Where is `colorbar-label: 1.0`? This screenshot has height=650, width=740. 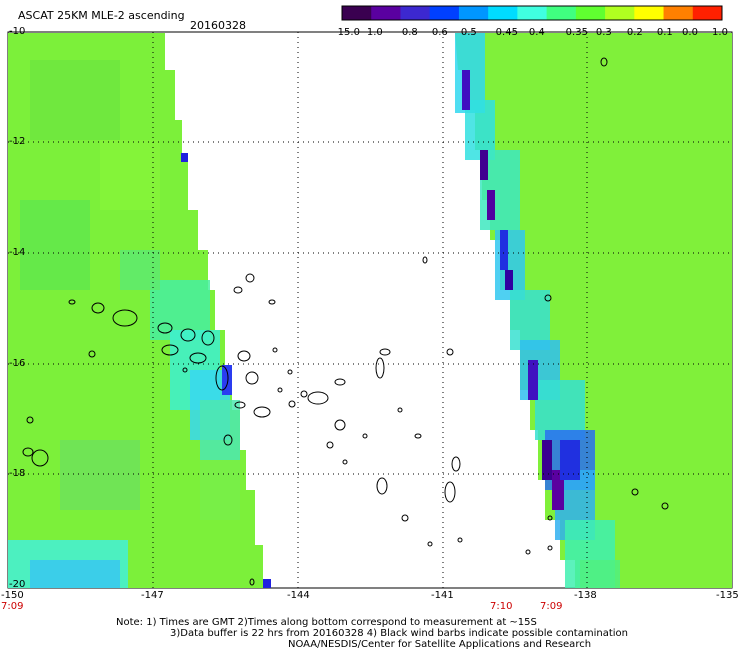
colorbar-label: 1.0 is located at coordinates (720, 32).